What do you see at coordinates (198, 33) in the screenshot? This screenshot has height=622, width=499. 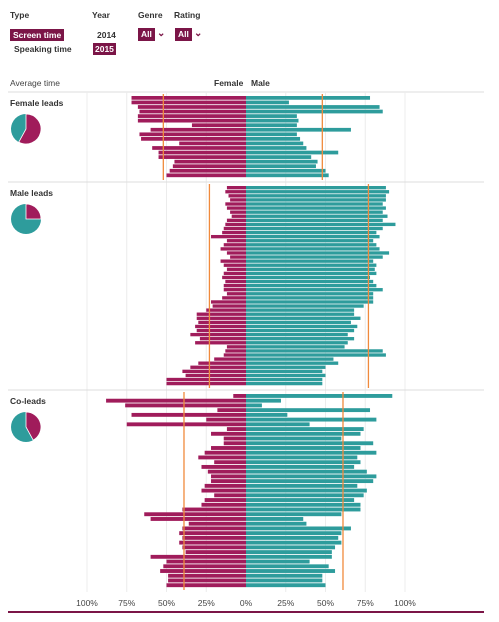 I see `rating-chevron-down-icon: ⌄` at bounding box center [198, 33].